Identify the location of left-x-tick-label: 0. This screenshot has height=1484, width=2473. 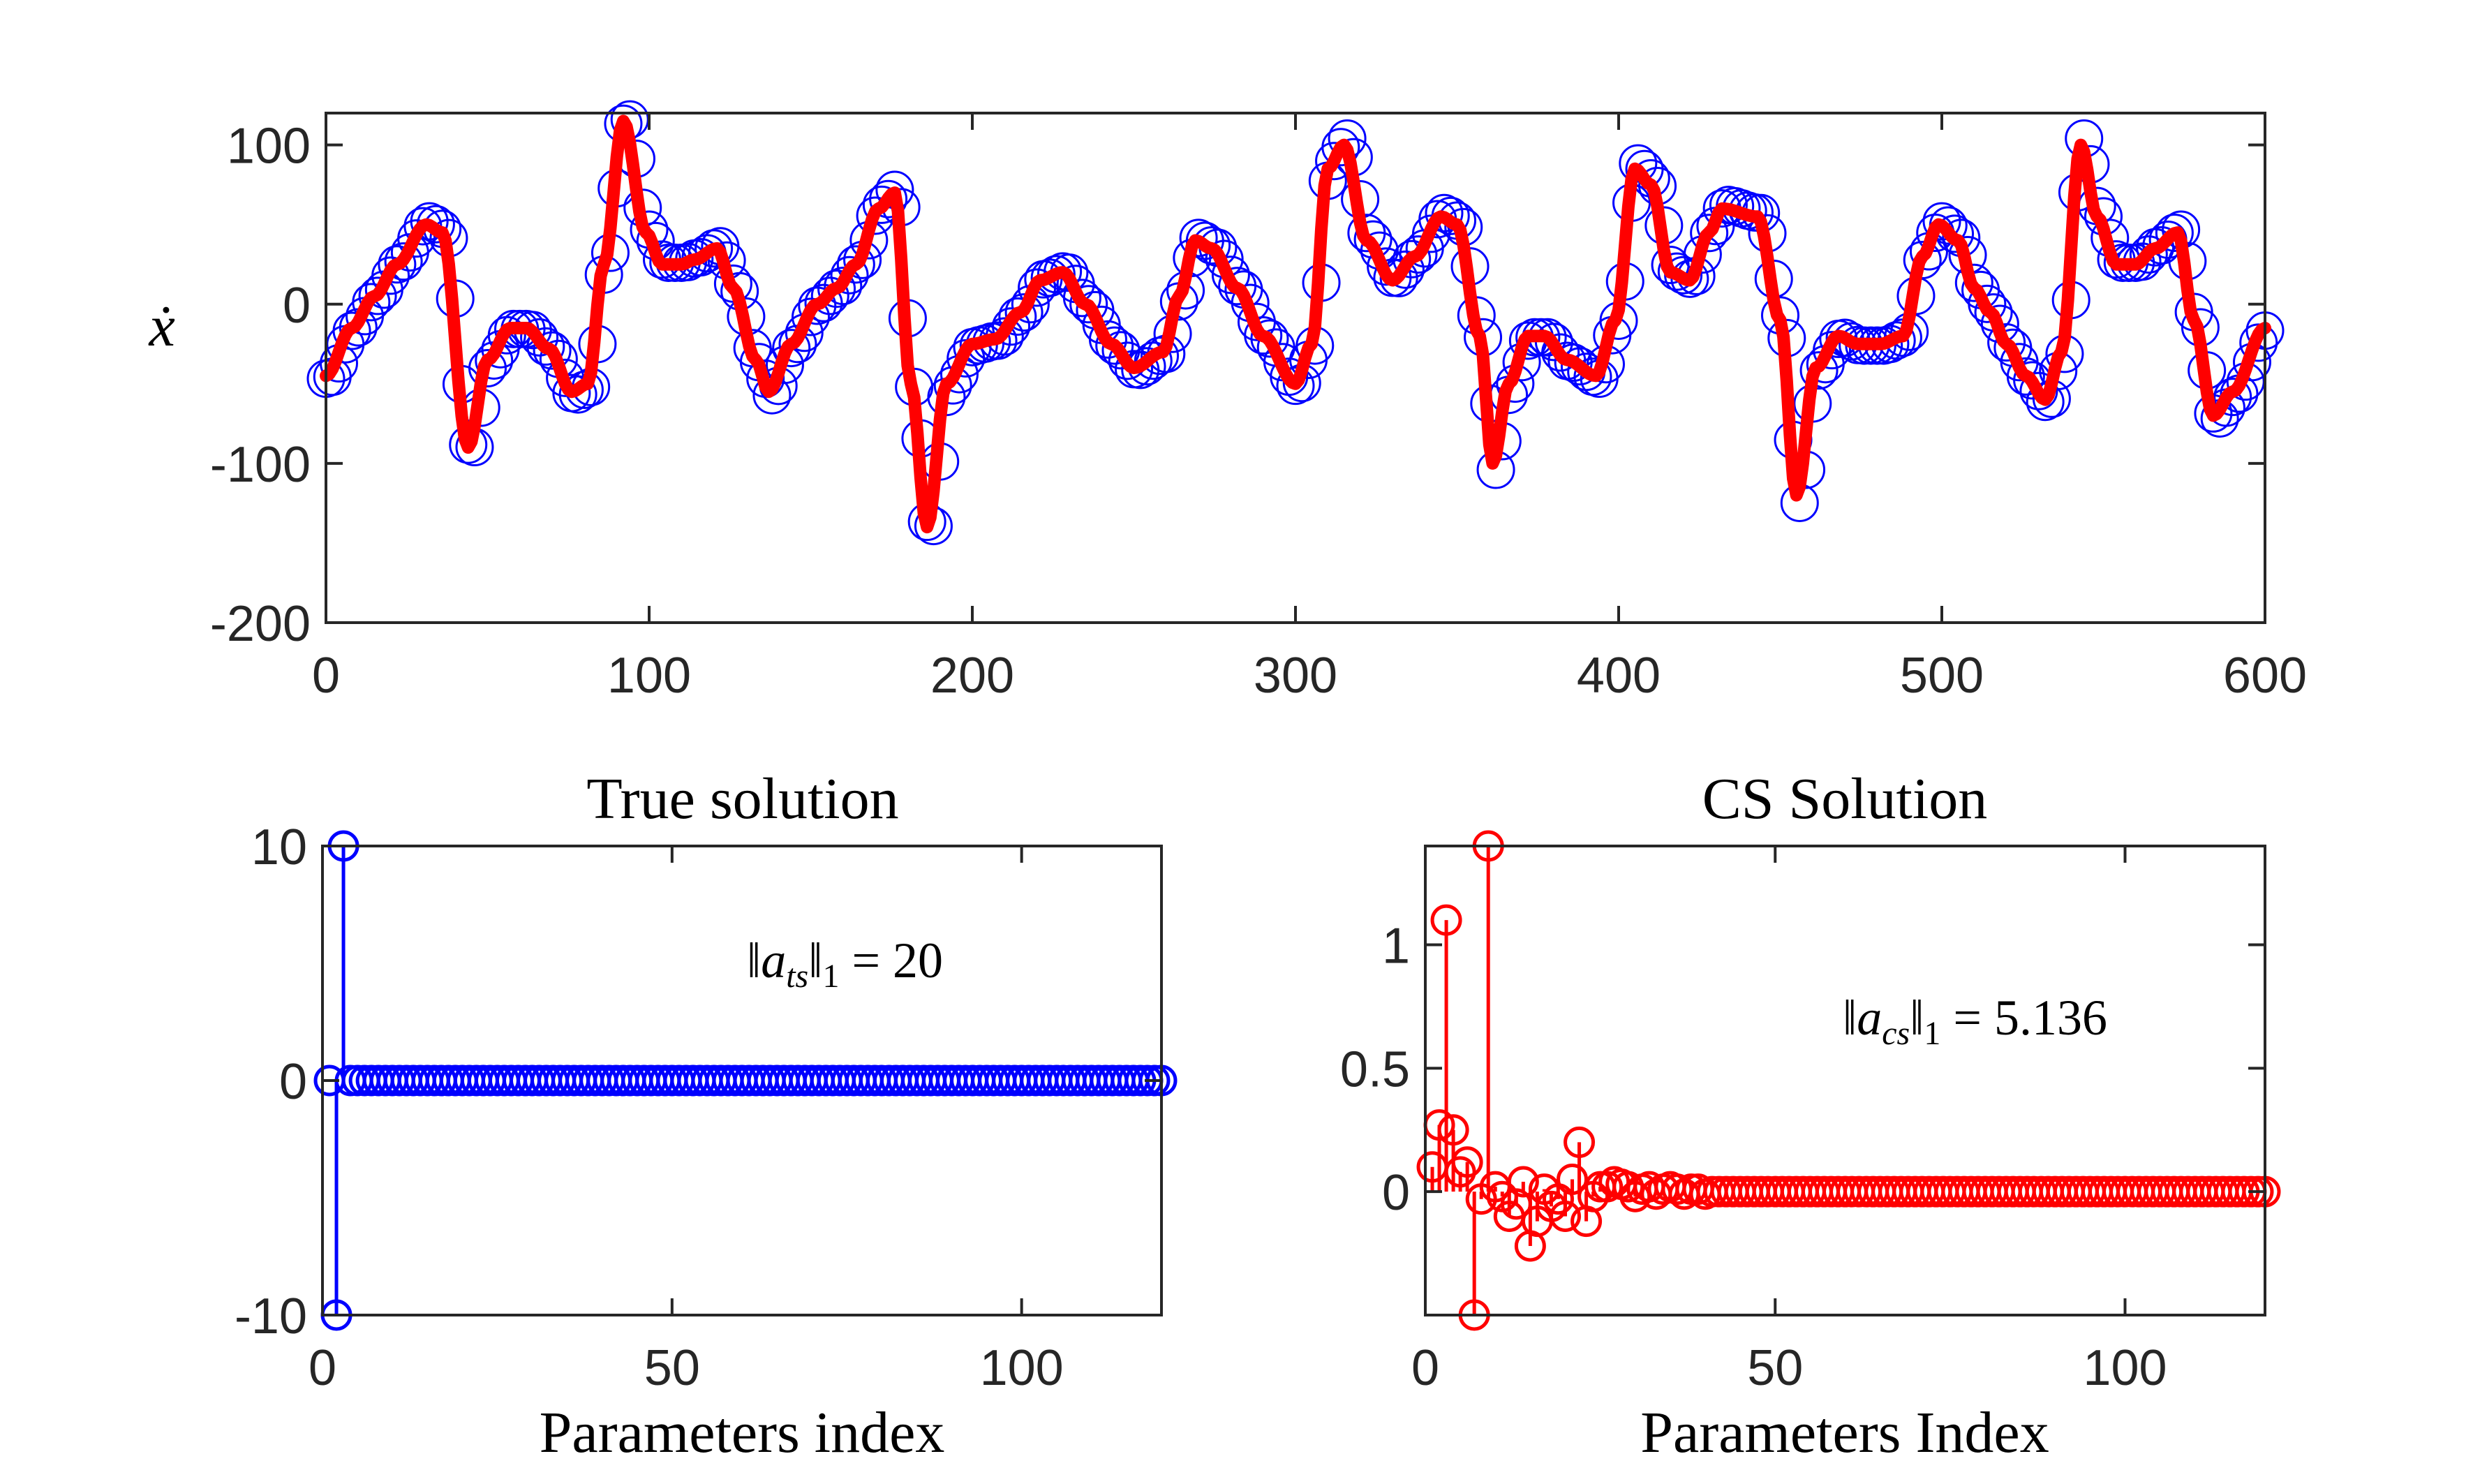
(322, 1368).